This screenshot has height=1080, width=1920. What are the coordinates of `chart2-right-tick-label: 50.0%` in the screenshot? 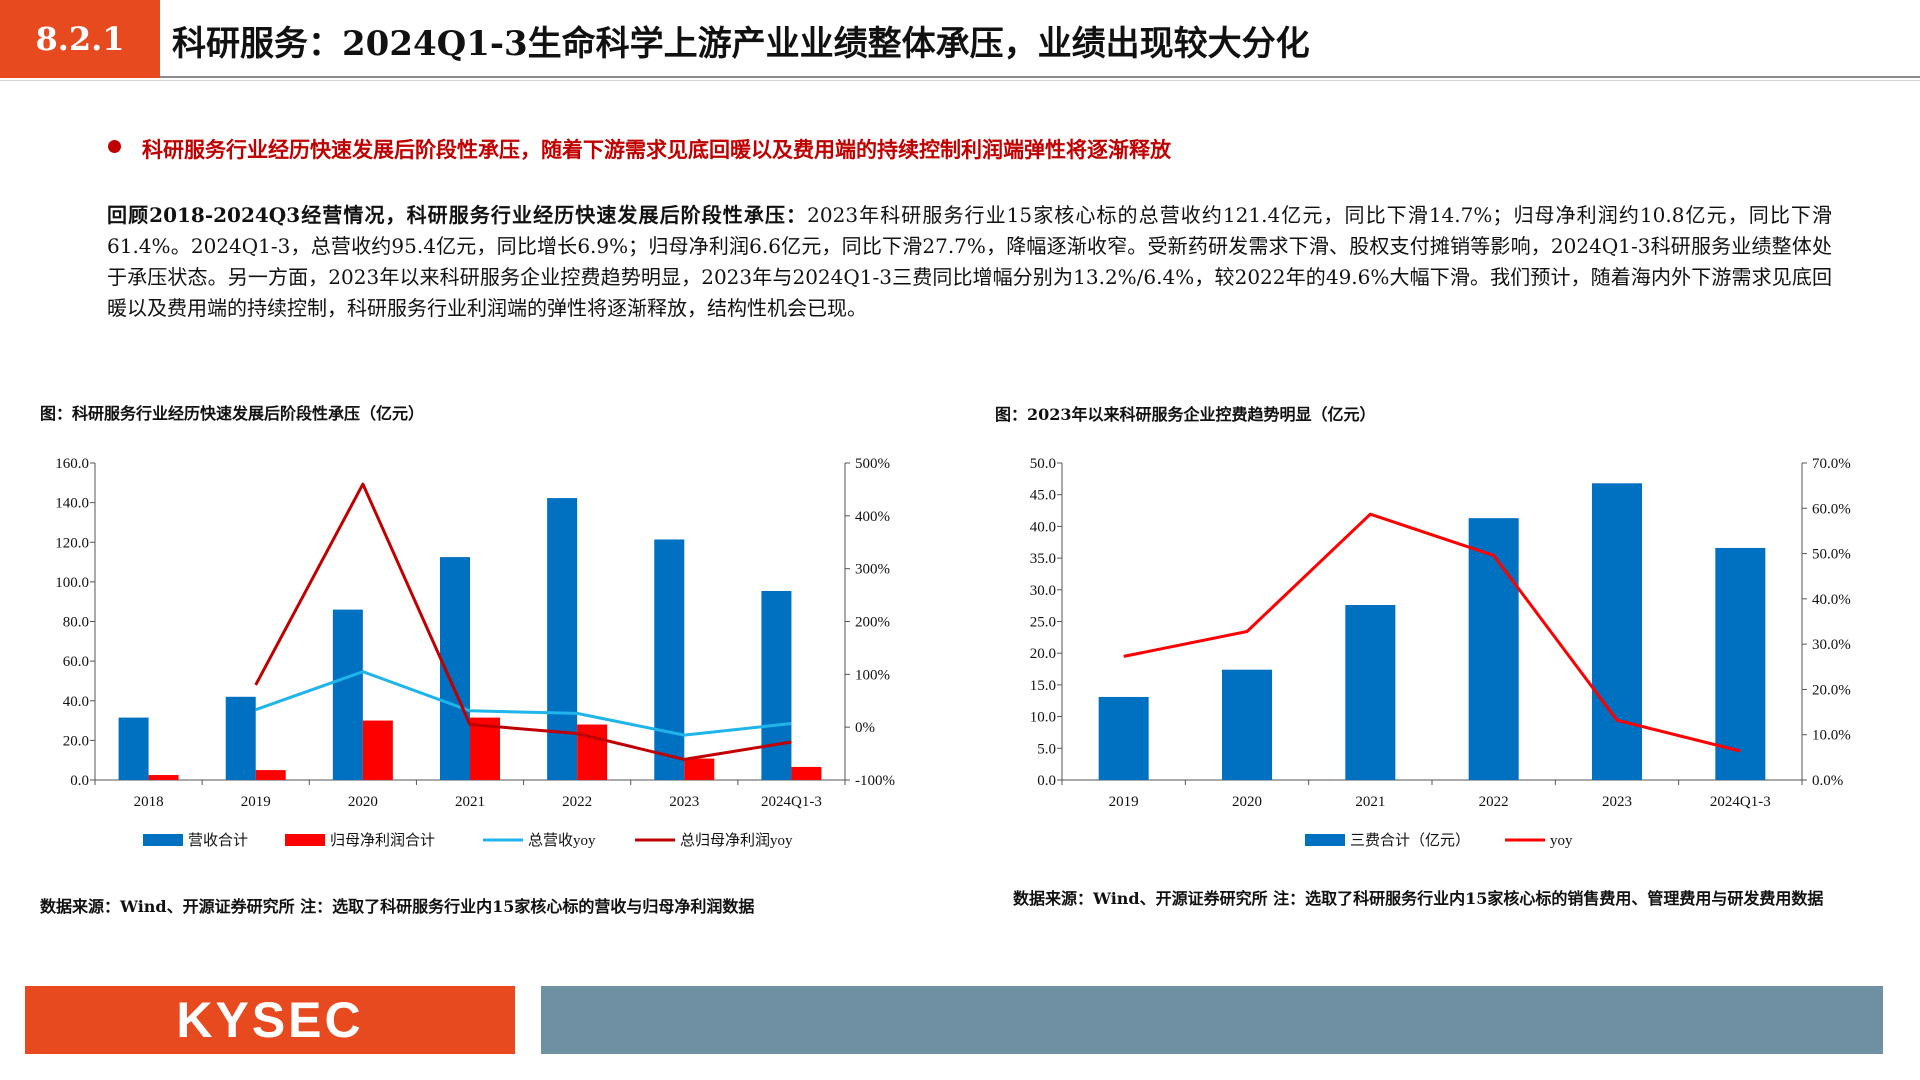 It's located at (1831, 555).